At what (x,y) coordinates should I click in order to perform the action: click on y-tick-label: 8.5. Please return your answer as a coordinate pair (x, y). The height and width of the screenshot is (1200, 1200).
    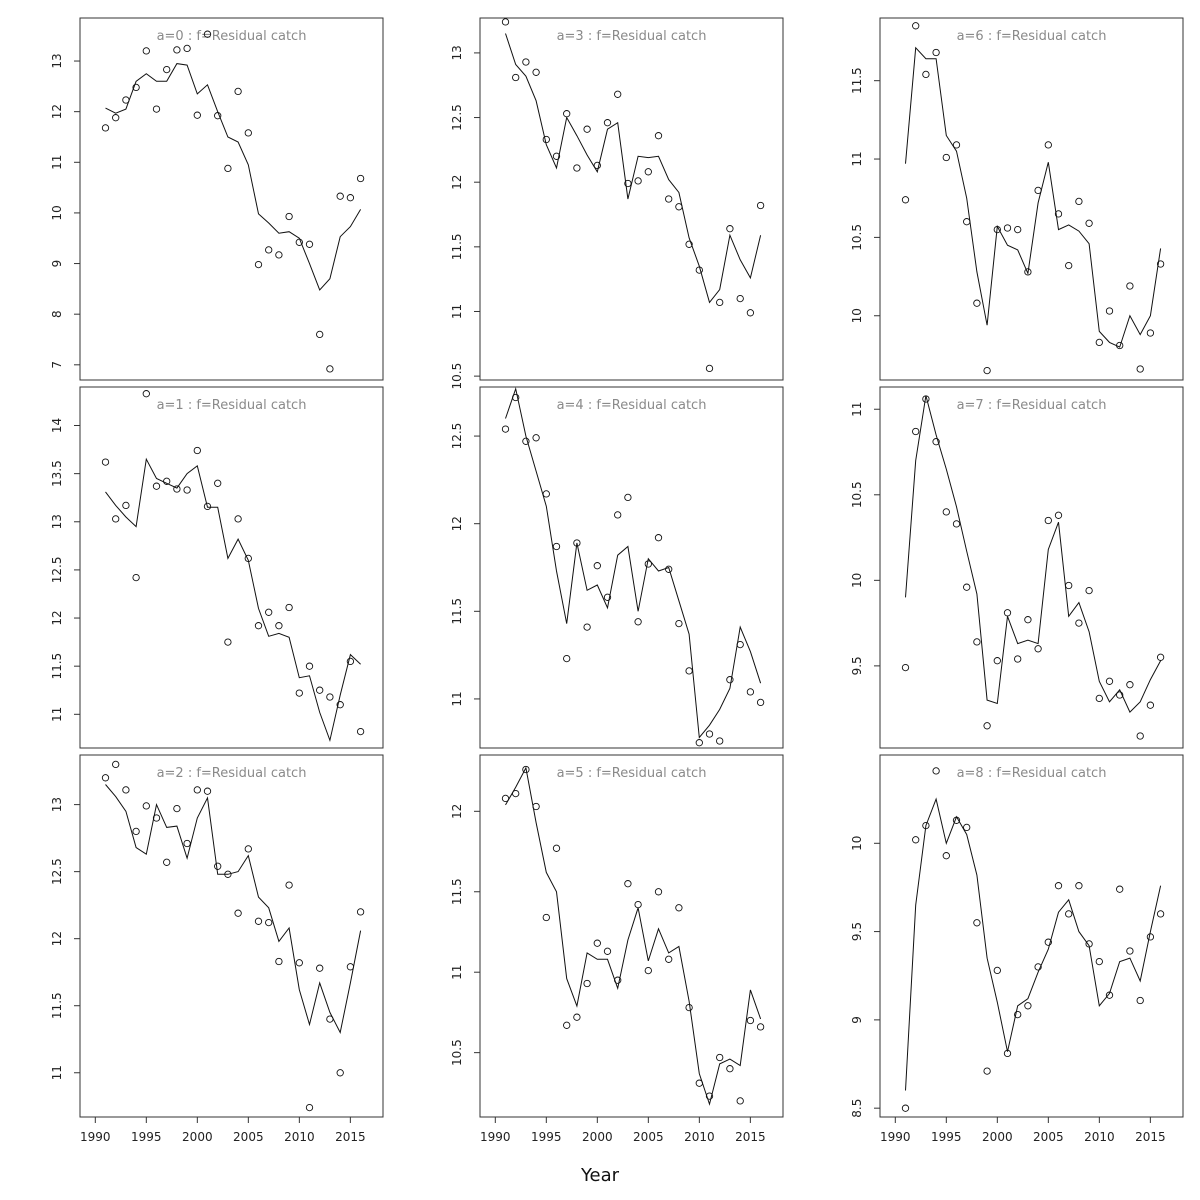
    Looking at the image, I should click on (857, 1108).